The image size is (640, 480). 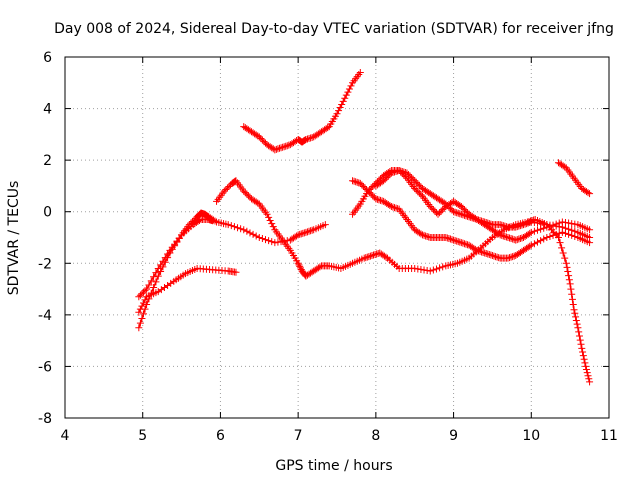 What do you see at coordinates (220, 436) in the screenshot?
I see `x-tick-label: 6` at bounding box center [220, 436].